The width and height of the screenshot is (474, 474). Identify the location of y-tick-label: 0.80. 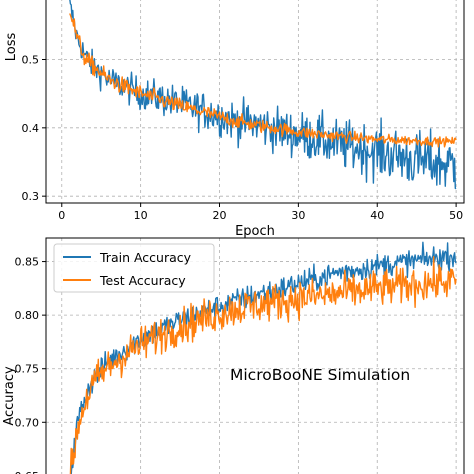
(27, 315).